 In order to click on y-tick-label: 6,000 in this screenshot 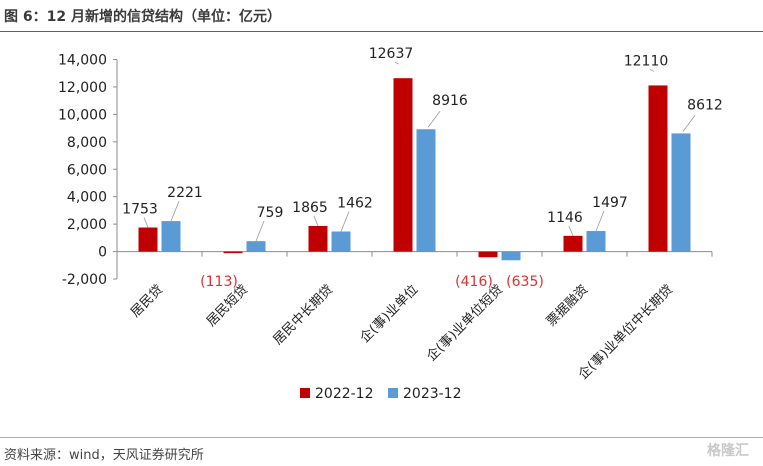, I will do `click(87, 170)`.